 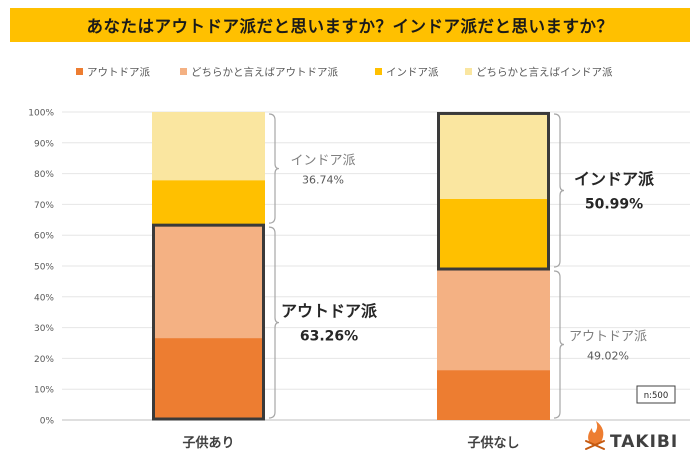 I want to click on sample-size-label: n:500, so click(x=656, y=396).